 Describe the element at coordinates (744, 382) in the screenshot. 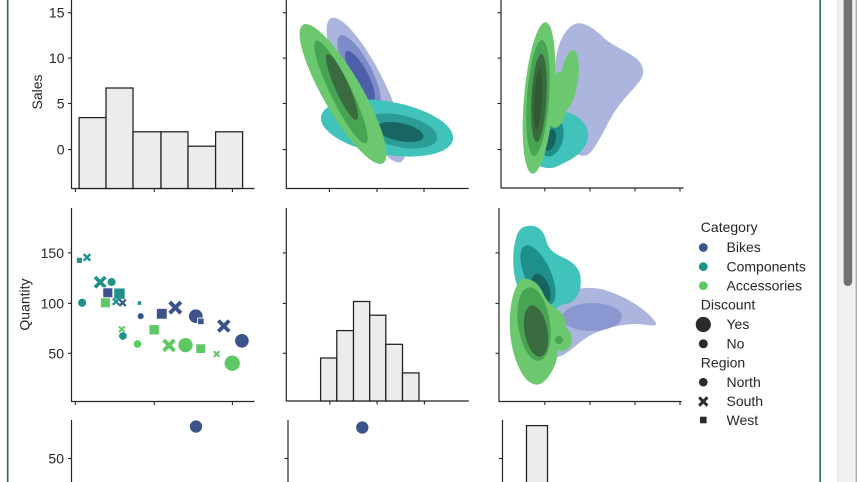

I see `svg-text: North` at that location.